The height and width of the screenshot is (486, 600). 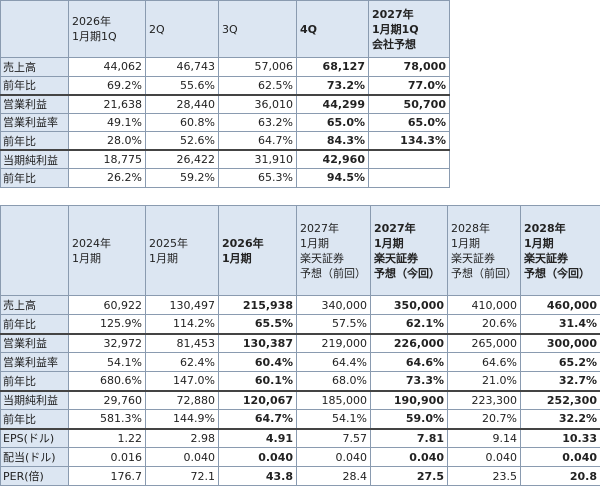 I want to click on cell-value: 65.0%, so click(x=332, y=122).